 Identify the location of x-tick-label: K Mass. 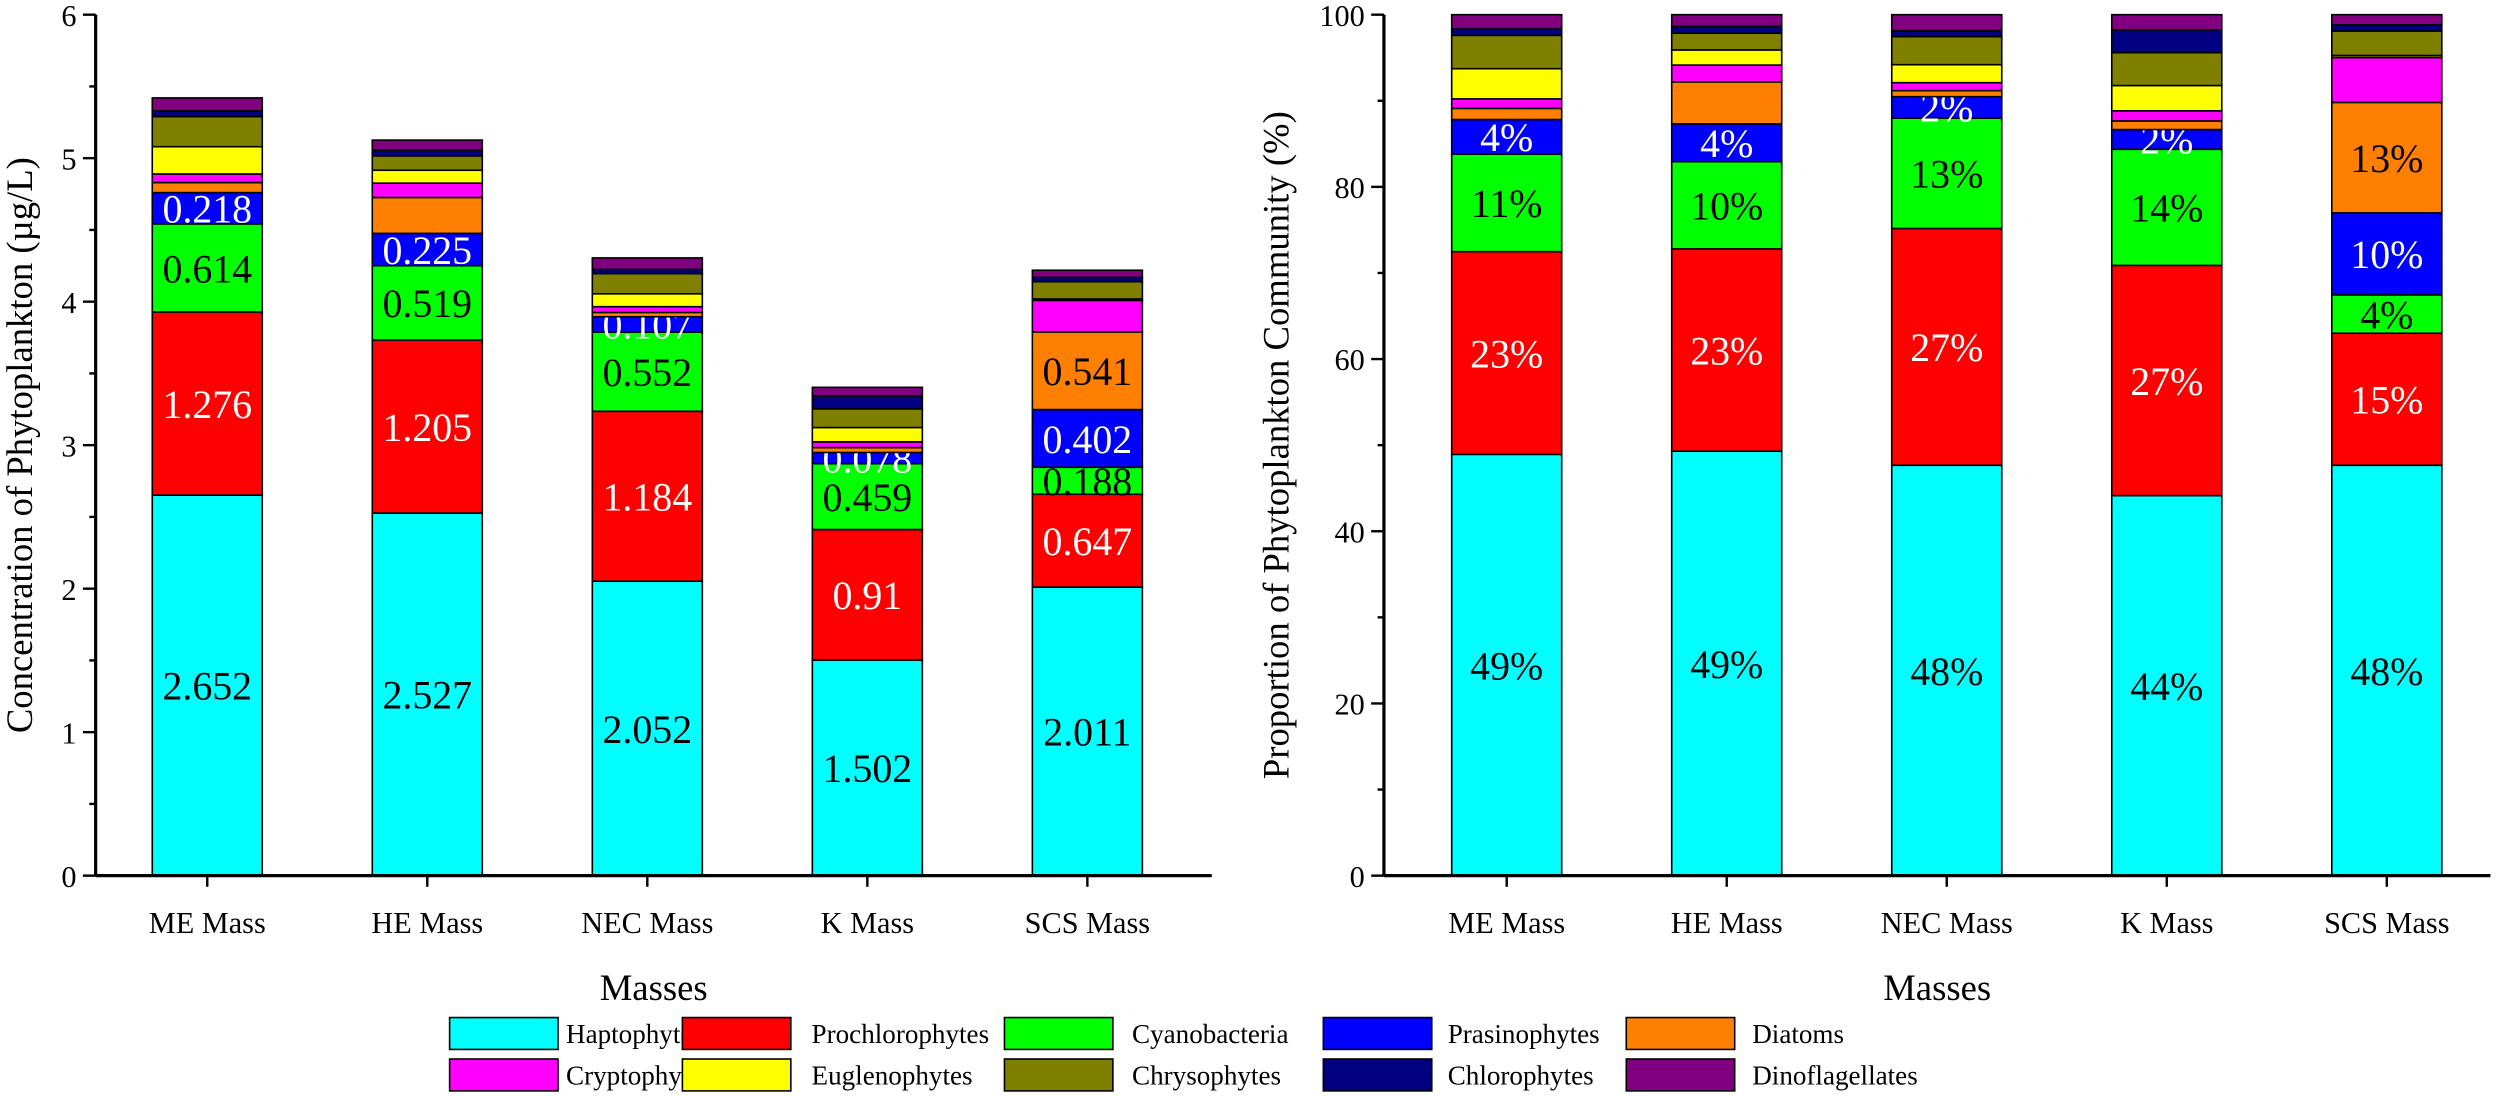
(2166, 923).